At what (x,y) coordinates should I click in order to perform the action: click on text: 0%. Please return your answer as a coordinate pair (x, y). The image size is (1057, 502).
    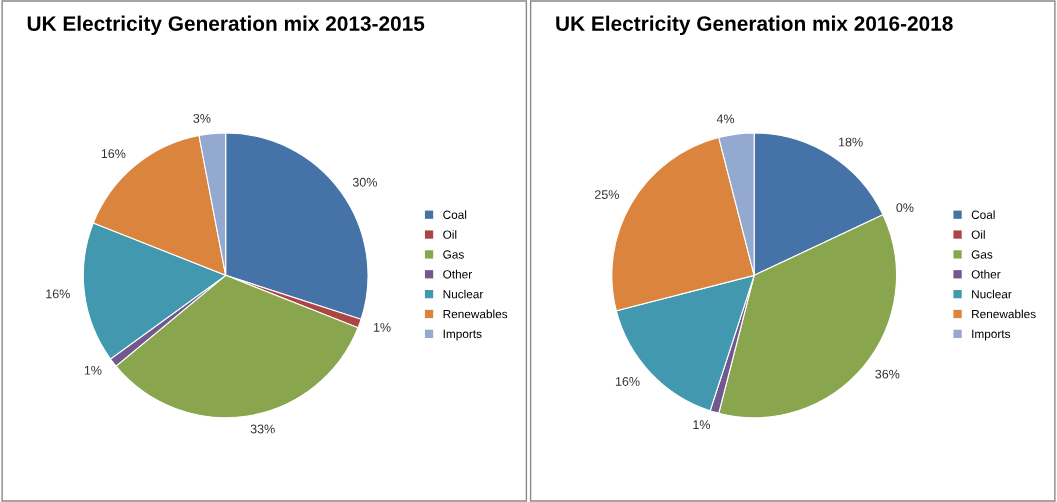
    Looking at the image, I should click on (905, 208).